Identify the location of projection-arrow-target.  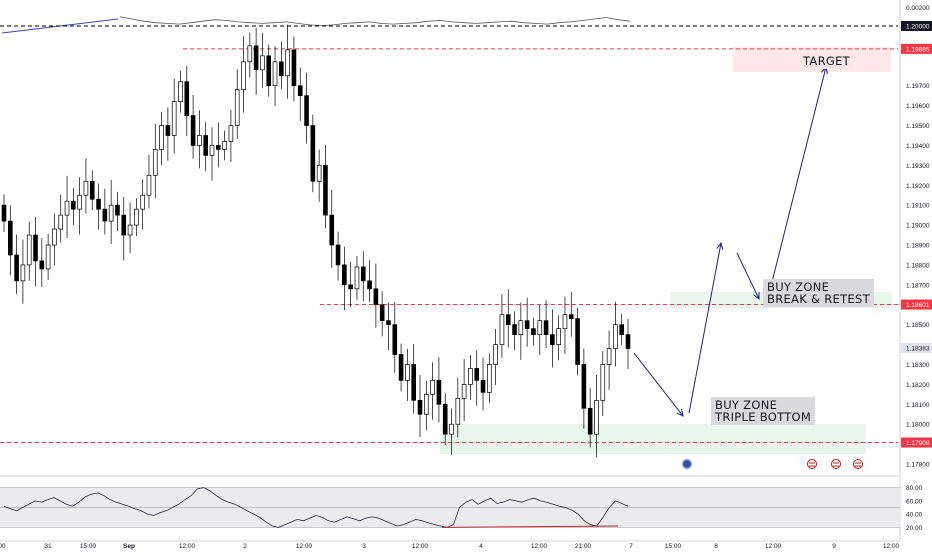
(798, 178).